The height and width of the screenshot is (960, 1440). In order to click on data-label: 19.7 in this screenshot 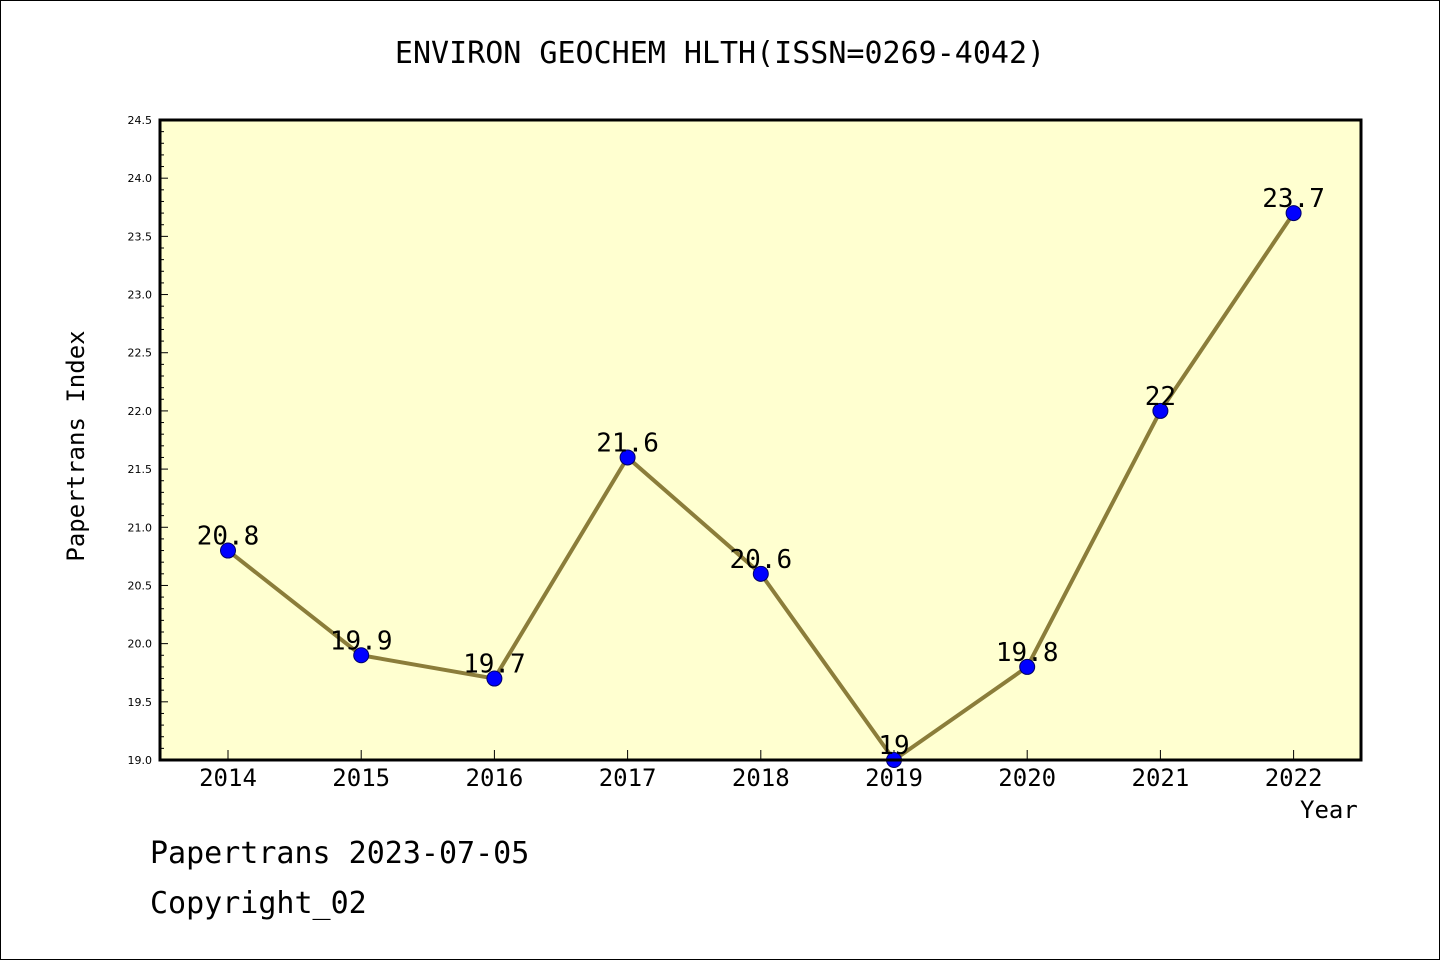, I will do `click(494, 665)`.